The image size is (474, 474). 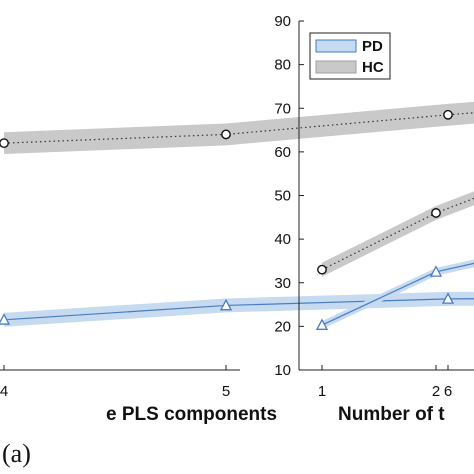 What do you see at coordinates (282, 326) in the screenshot?
I see `y-tick-label: 20` at bounding box center [282, 326].